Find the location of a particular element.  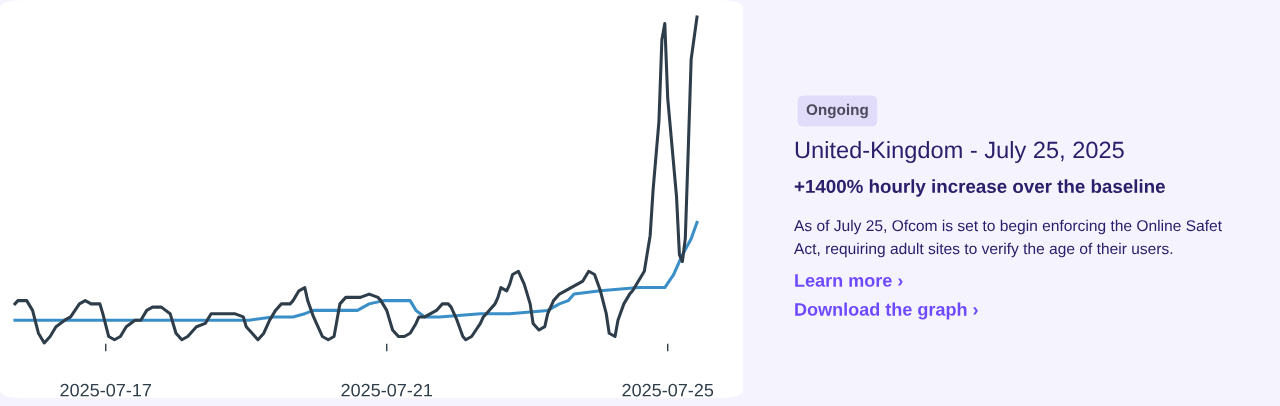

x-tick-label: 2025-07-17 is located at coordinates (106, 390).